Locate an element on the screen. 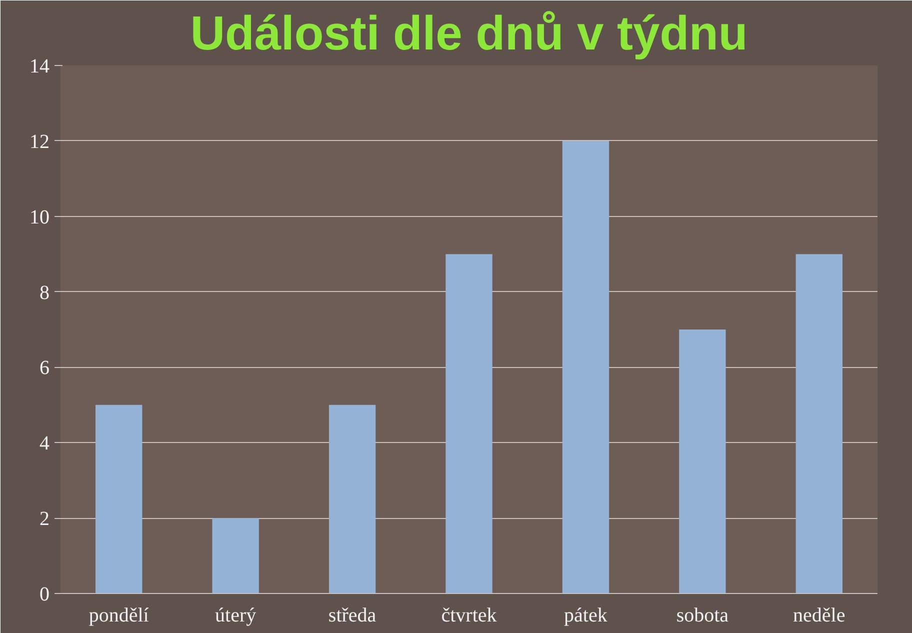 The image size is (912, 633). x-tick-label: středa is located at coordinates (352, 615).